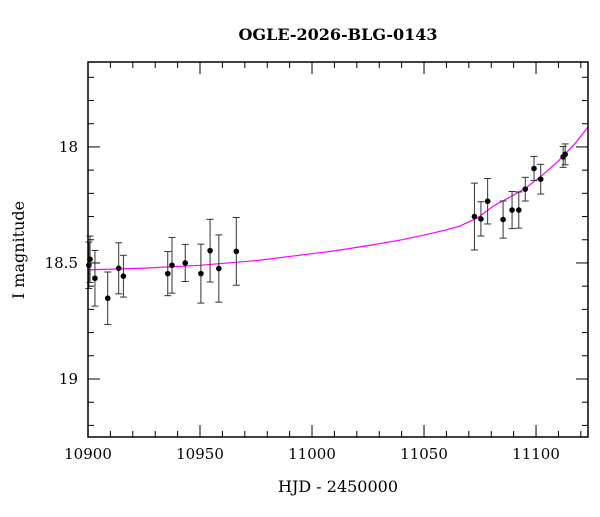 The height and width of the screenshot is (517, 600). What do you see at coordinates (18, 250) in the screenshot?
I see `y-axis-label: I magnitude` at bounding box center [18, 250].